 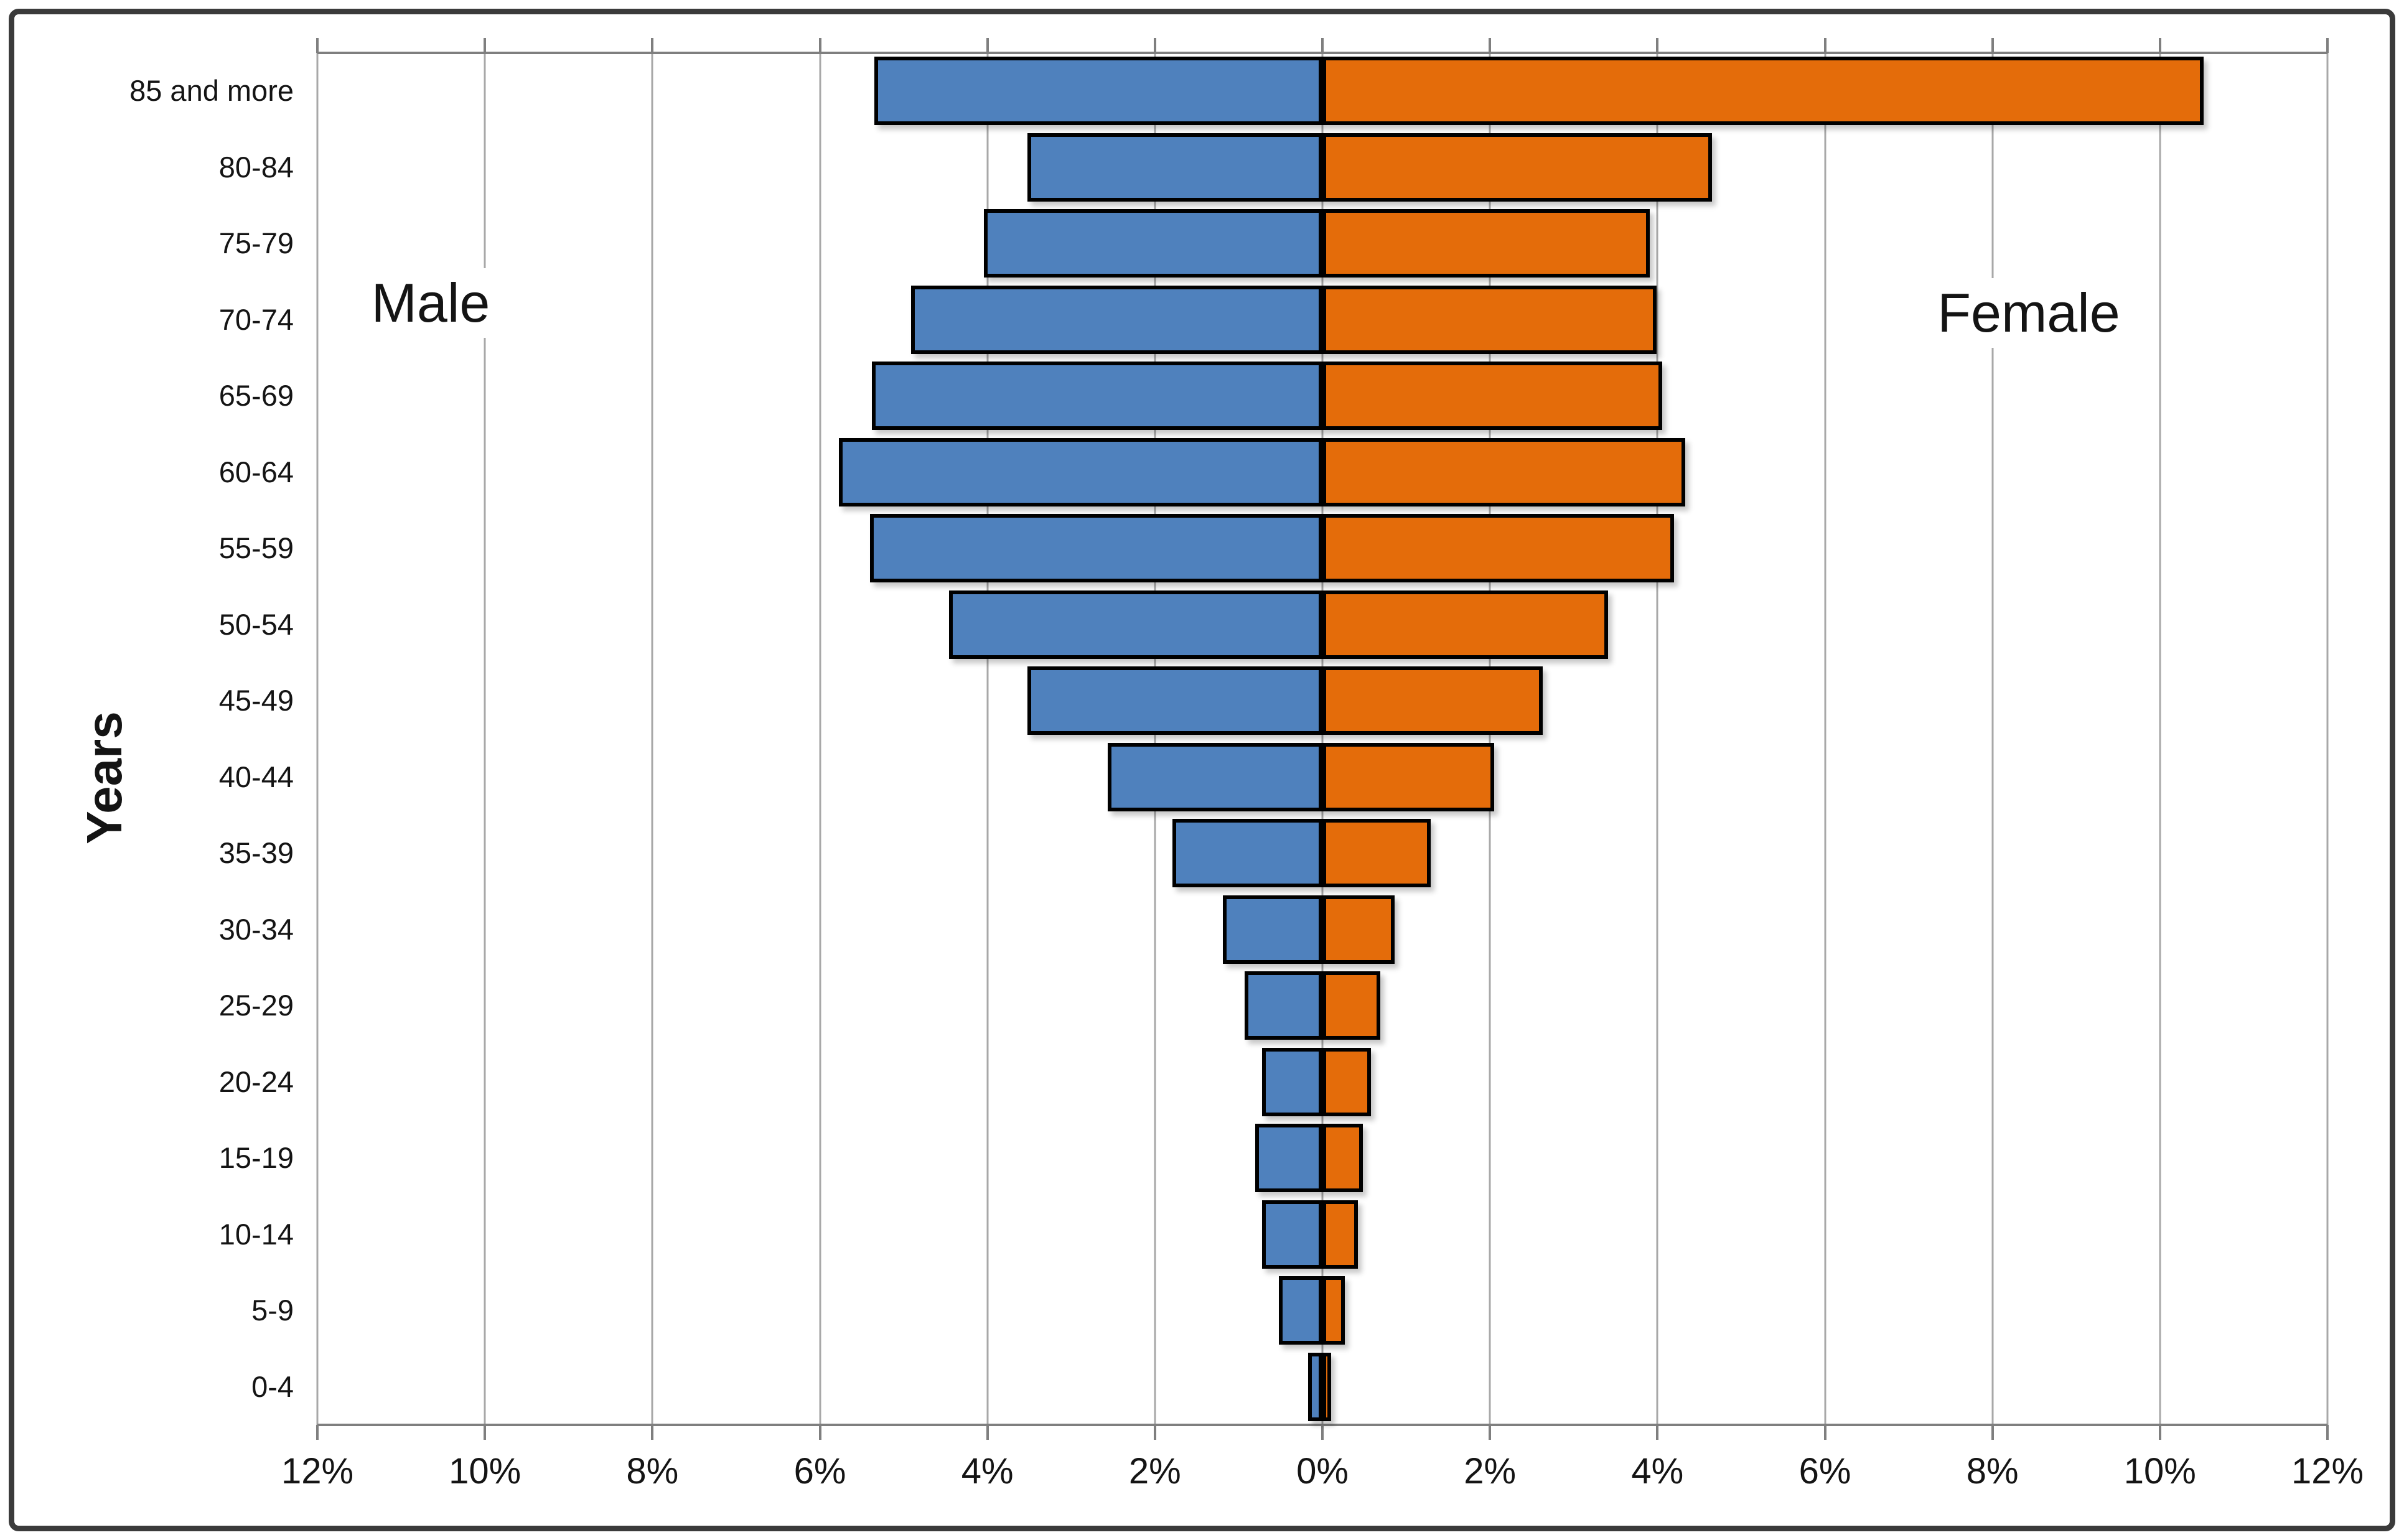 I want to click on y-tick-label-45-49: 45-49, so click(x=256, y=701).